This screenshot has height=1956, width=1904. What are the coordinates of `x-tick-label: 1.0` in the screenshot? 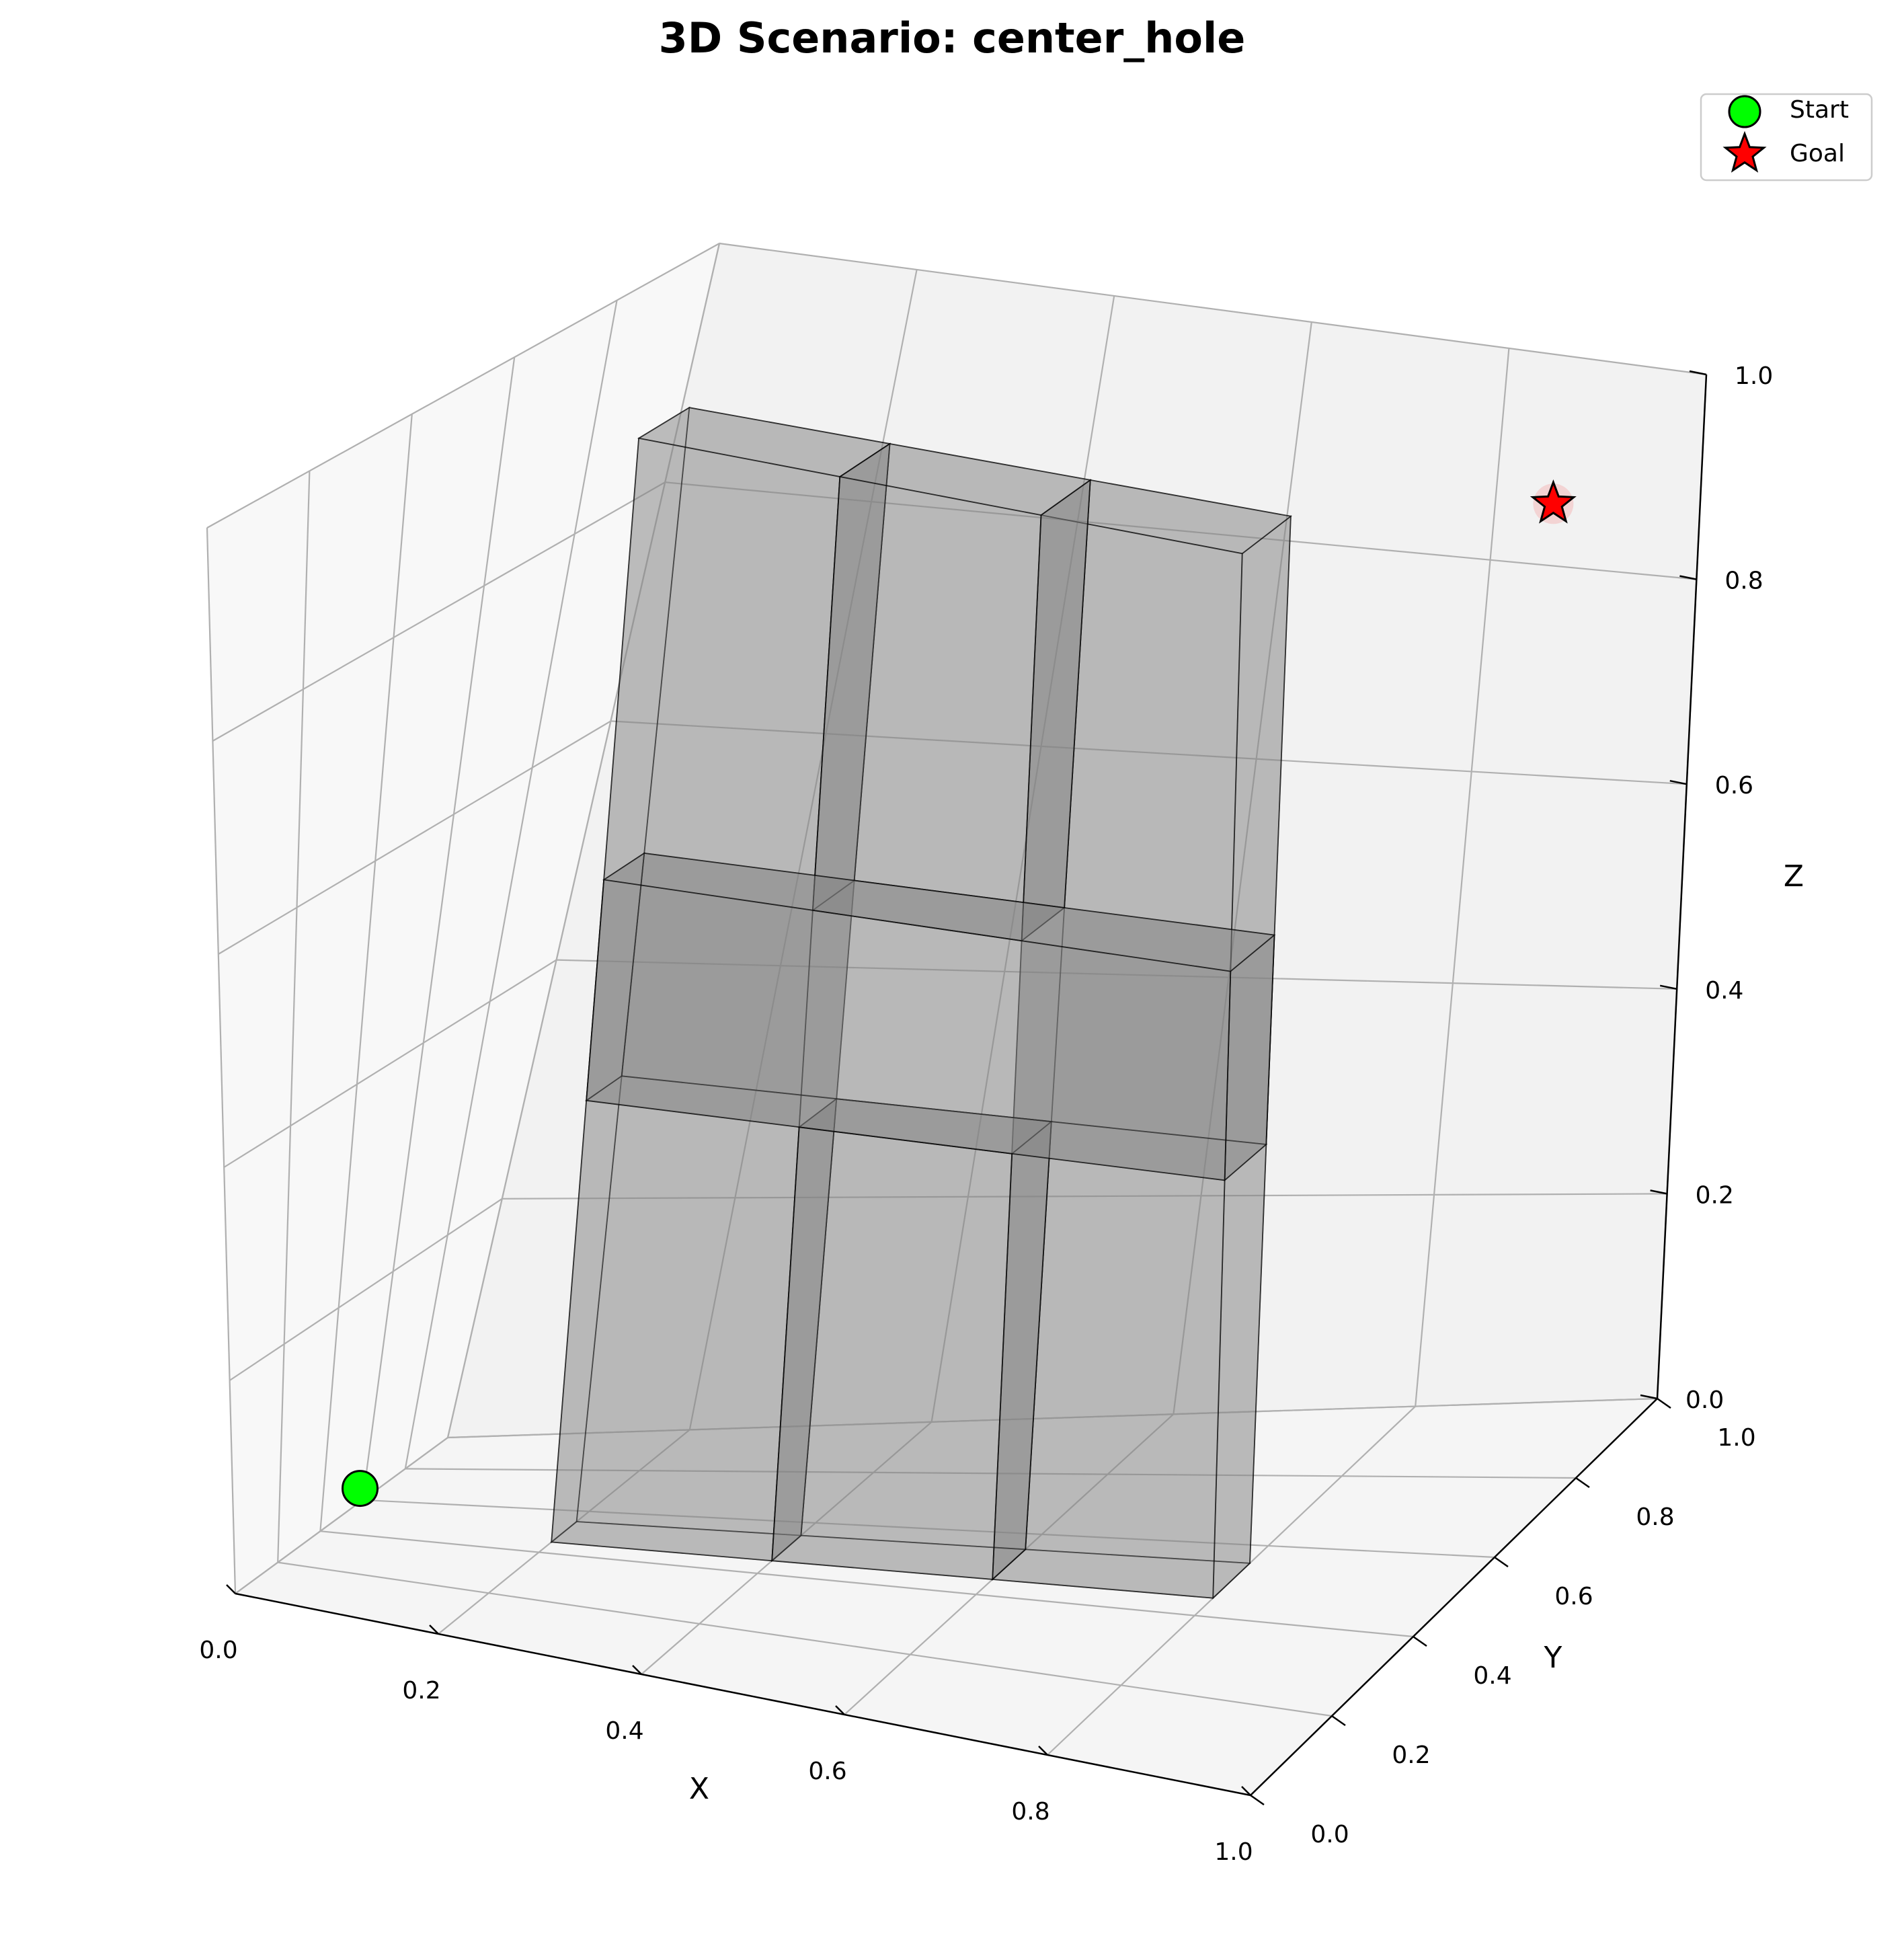 It's located at (1234, 1852).